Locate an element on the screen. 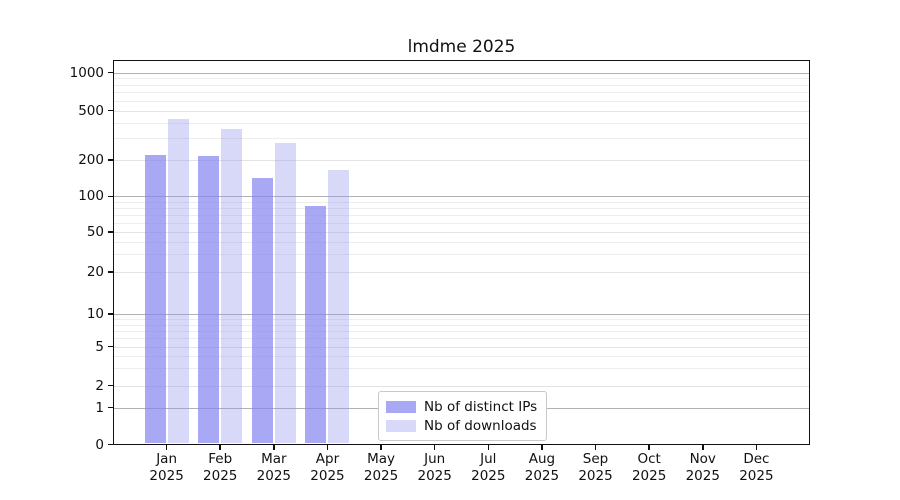 The image size is (900, 500). x-tick-label: Mar 2025 is located at coordinates (274, 468).